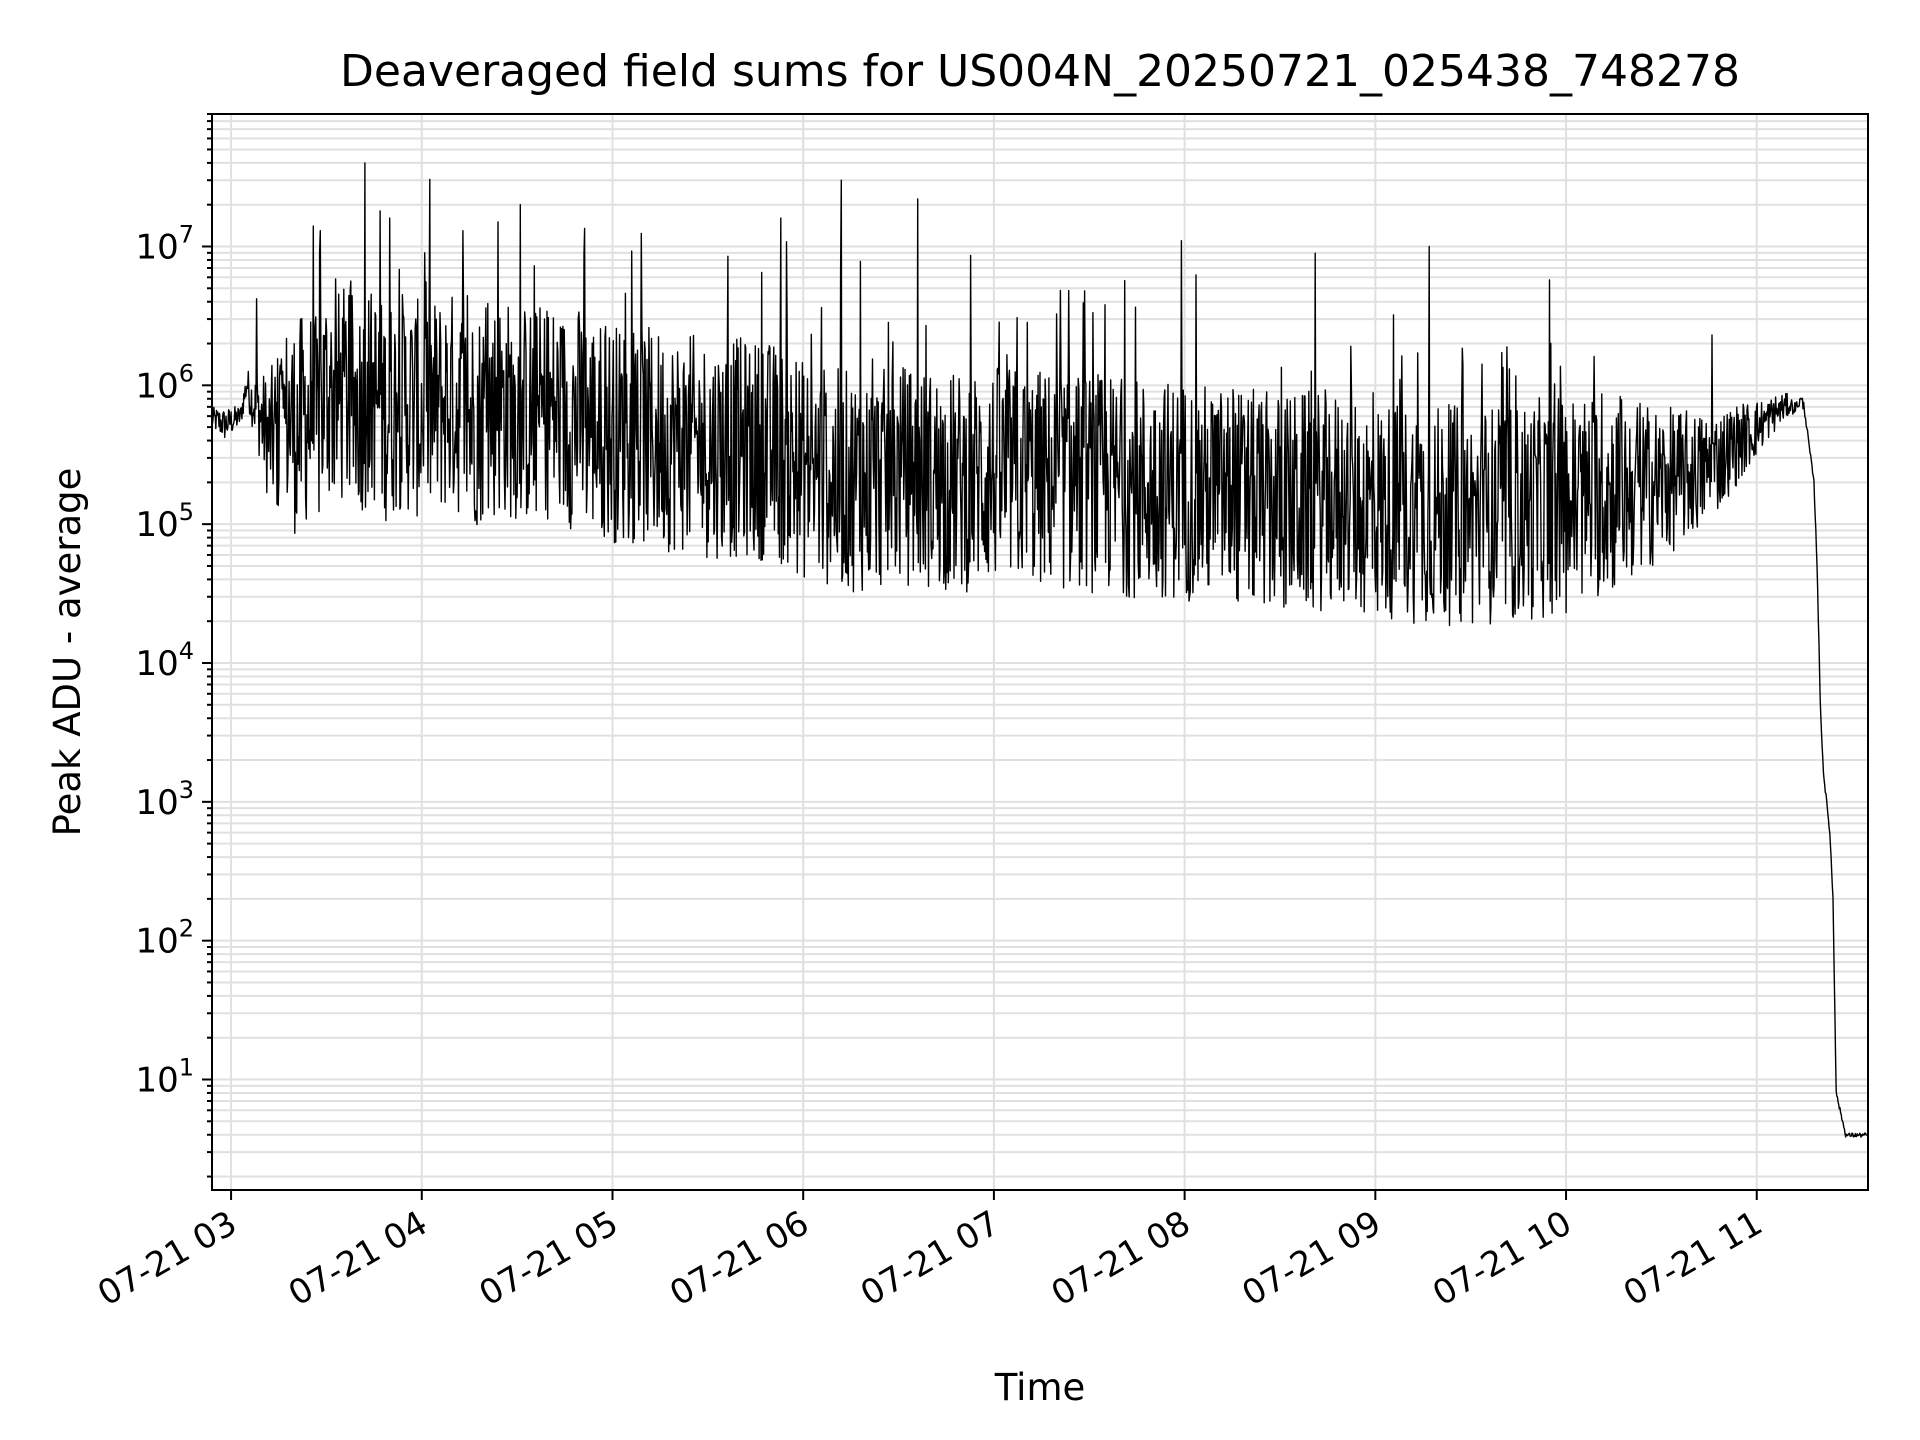 This screenshot has width=1920, height=1440. What do you see at coordinates (164, 938) in the screenshot?
I see `y-tick-label: 10²` at bounding box center [164, 938].